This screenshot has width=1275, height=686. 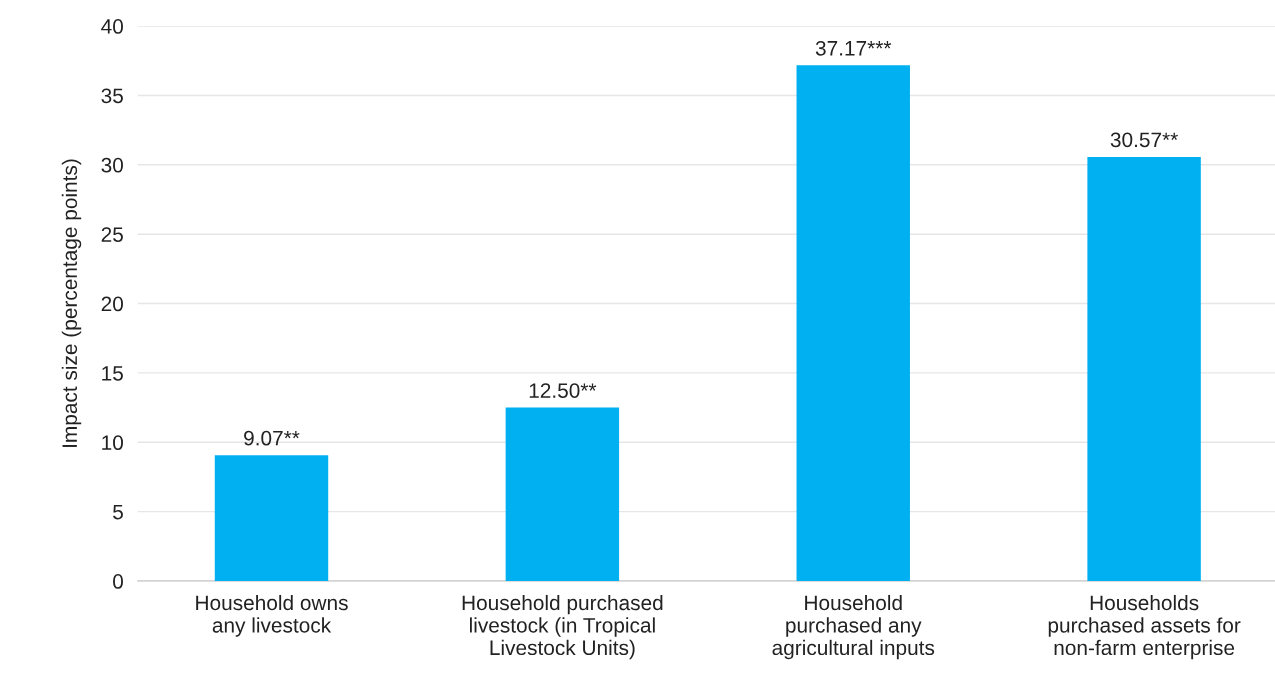 I want to click on x-tick-label: Households purchased assets for non-farm enterprise, so click(x=1144, y=627).